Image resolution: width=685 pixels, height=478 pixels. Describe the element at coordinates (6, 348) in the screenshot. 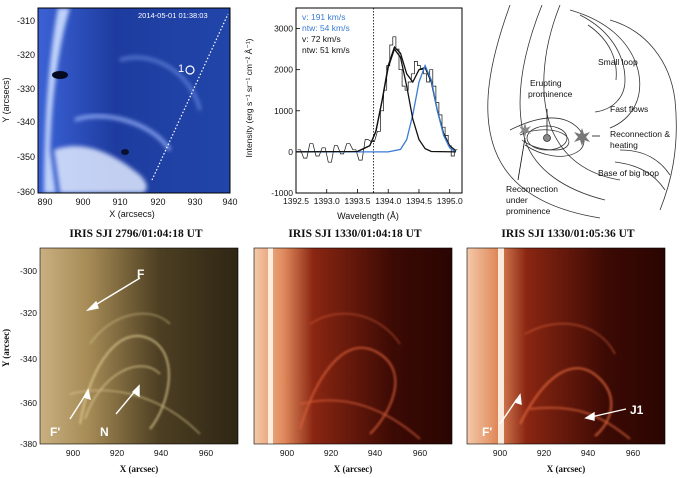

I see `sji-ylabel: Y (arcsec)` at that location.